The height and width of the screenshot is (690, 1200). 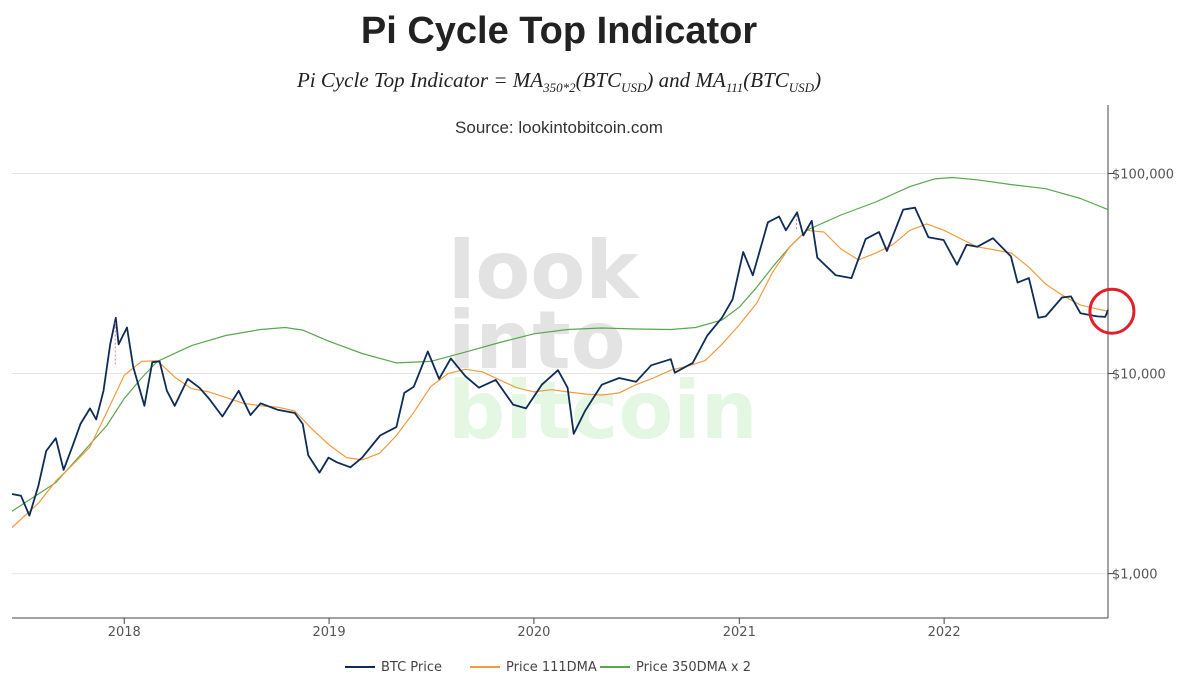 What do you see at coordinates (603, 340) in the screenshot?
I see `watermark-logo: look into bitcoin` at bounding box center [603, 340].